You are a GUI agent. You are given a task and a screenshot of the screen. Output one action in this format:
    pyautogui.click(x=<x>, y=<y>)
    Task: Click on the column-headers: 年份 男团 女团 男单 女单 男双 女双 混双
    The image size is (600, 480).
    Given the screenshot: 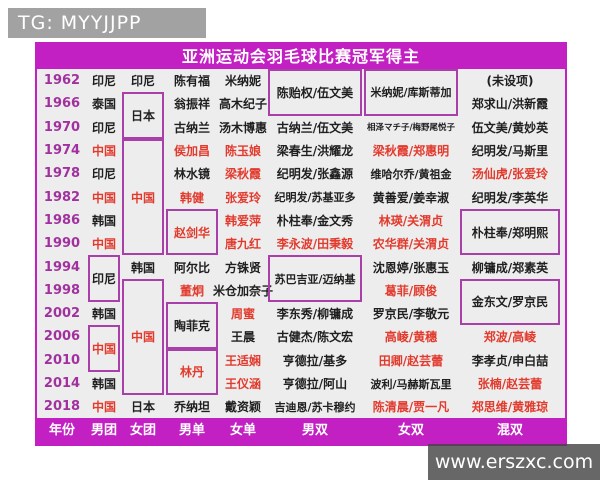 What is the action you would take?
    pyautogui.click(x=301, y=431)
    